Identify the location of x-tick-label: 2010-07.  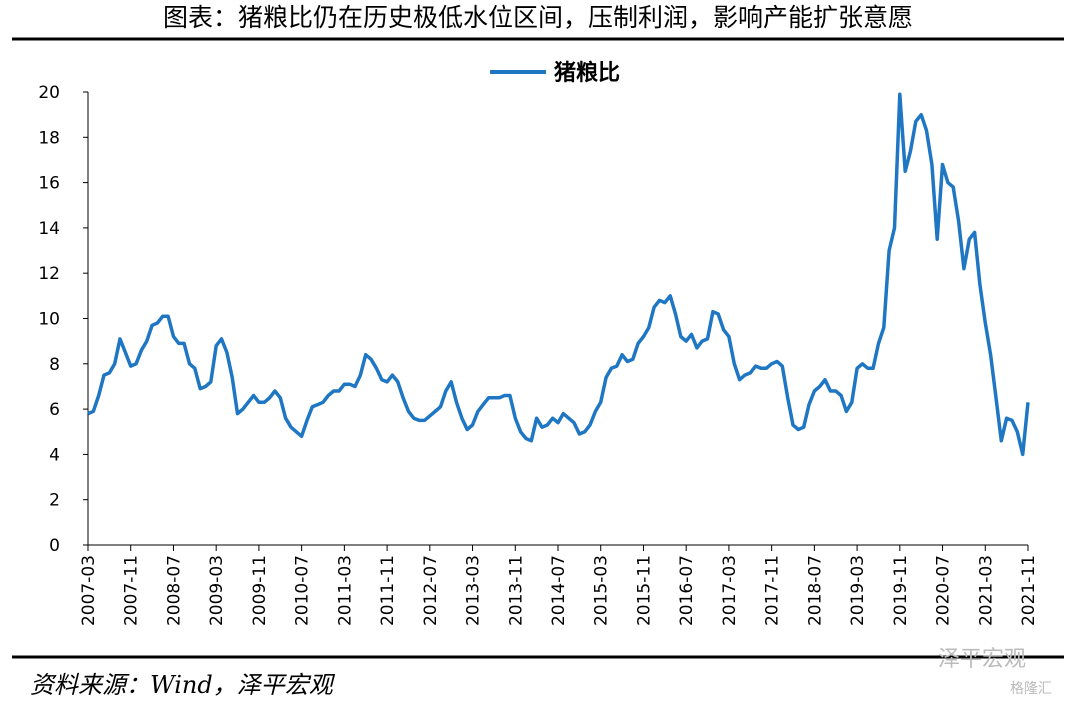
(303, 590).